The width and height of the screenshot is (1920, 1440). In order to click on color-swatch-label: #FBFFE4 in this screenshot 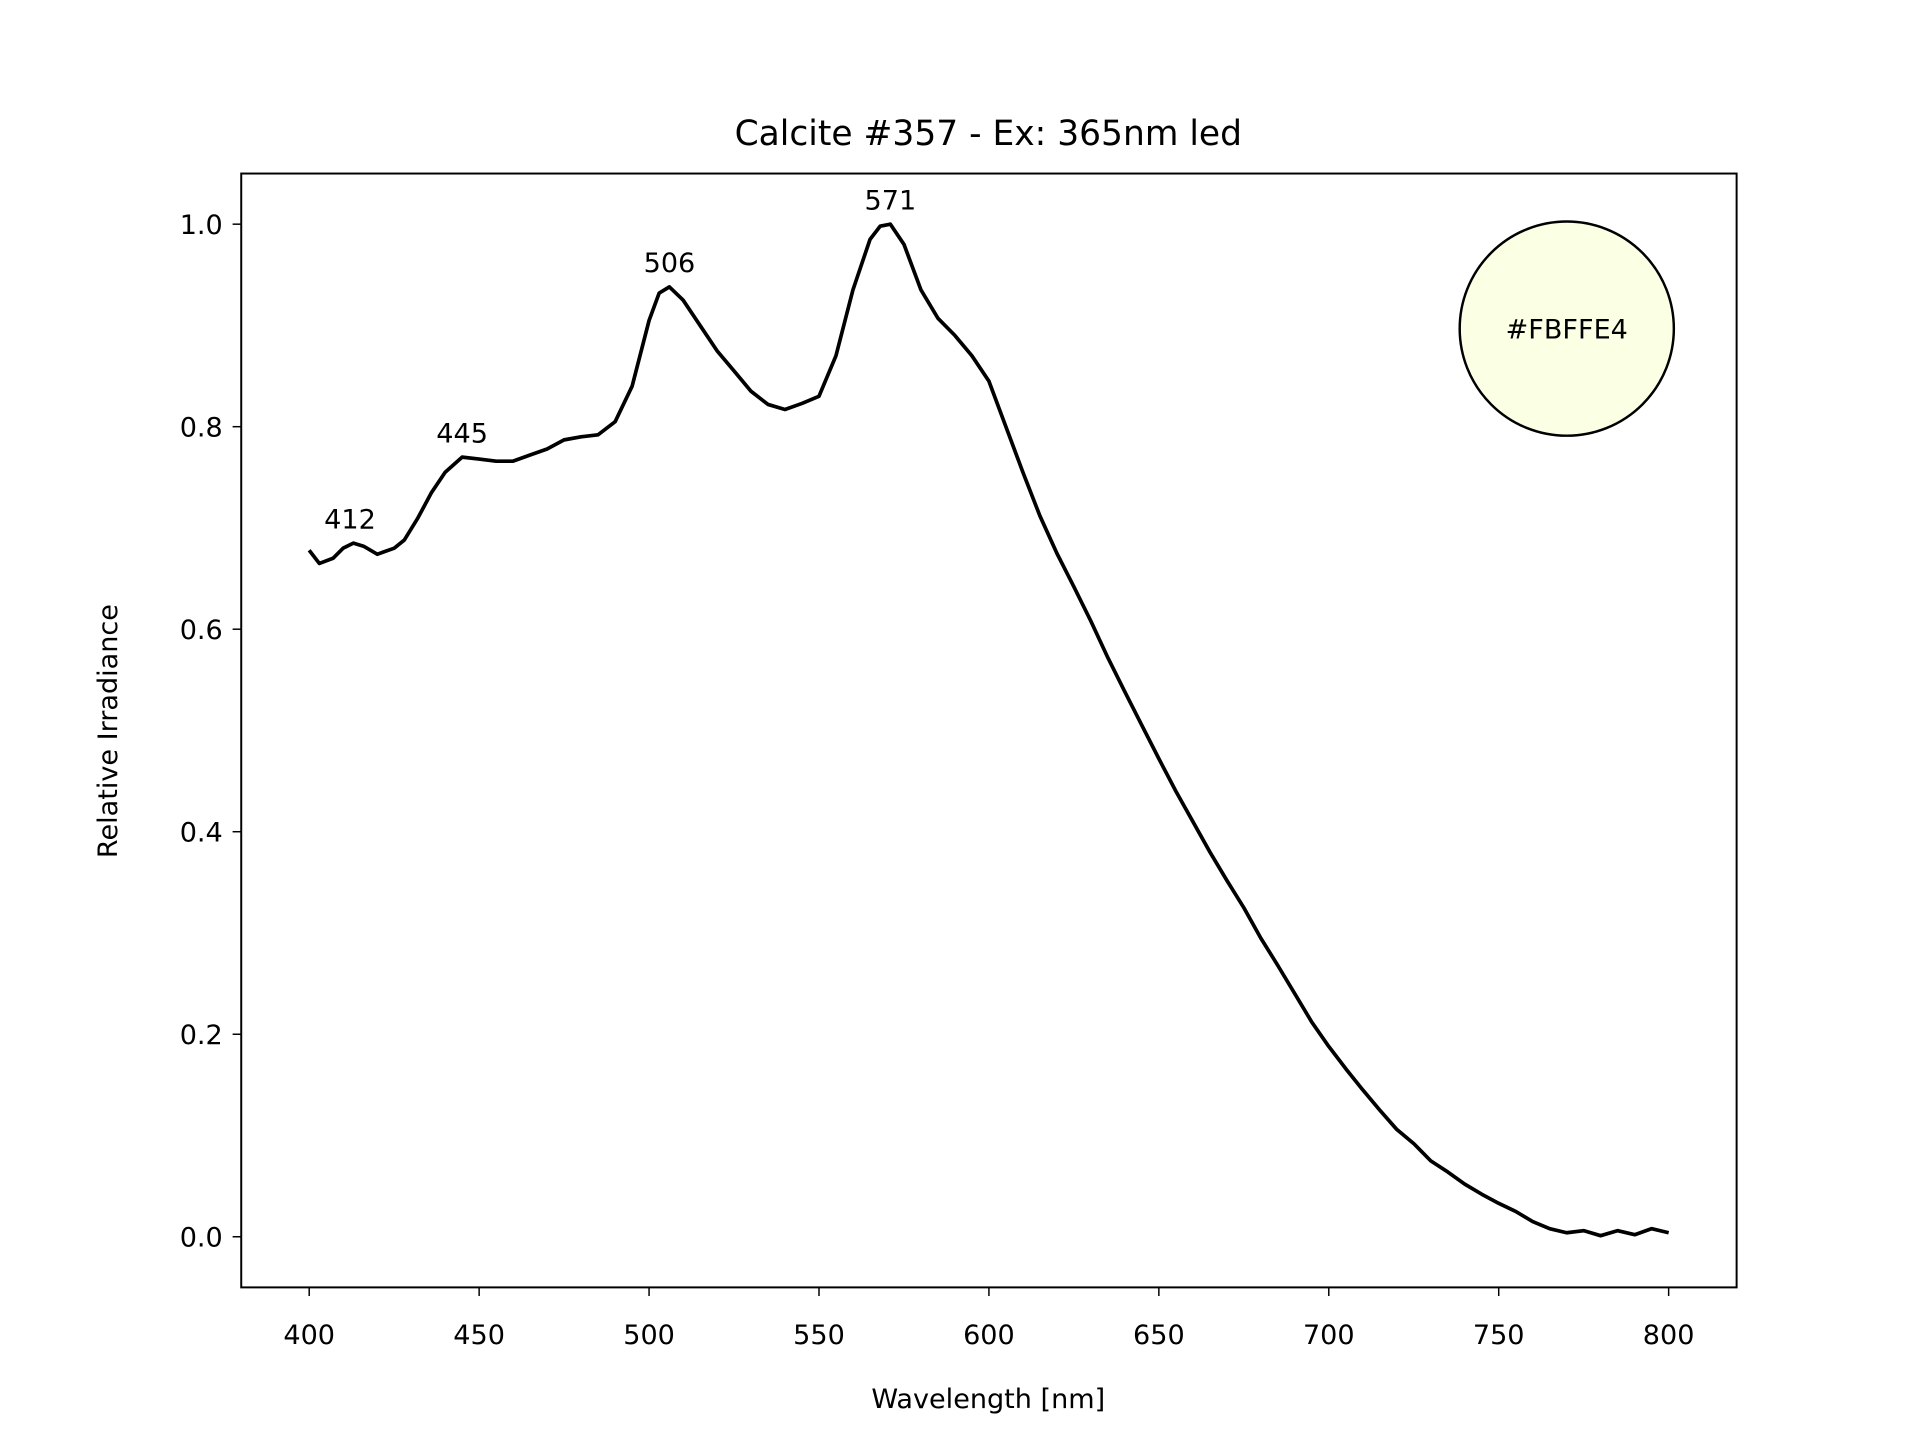, I will do `click(1567, 329)`.